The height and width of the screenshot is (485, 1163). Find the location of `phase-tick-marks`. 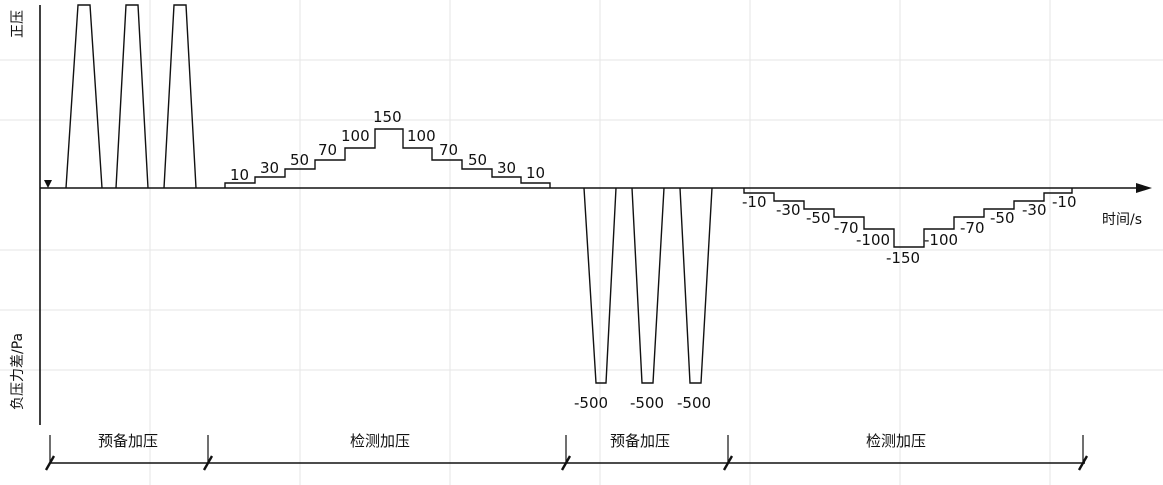

phase-tick-marks is located at coordinates (566, 463).